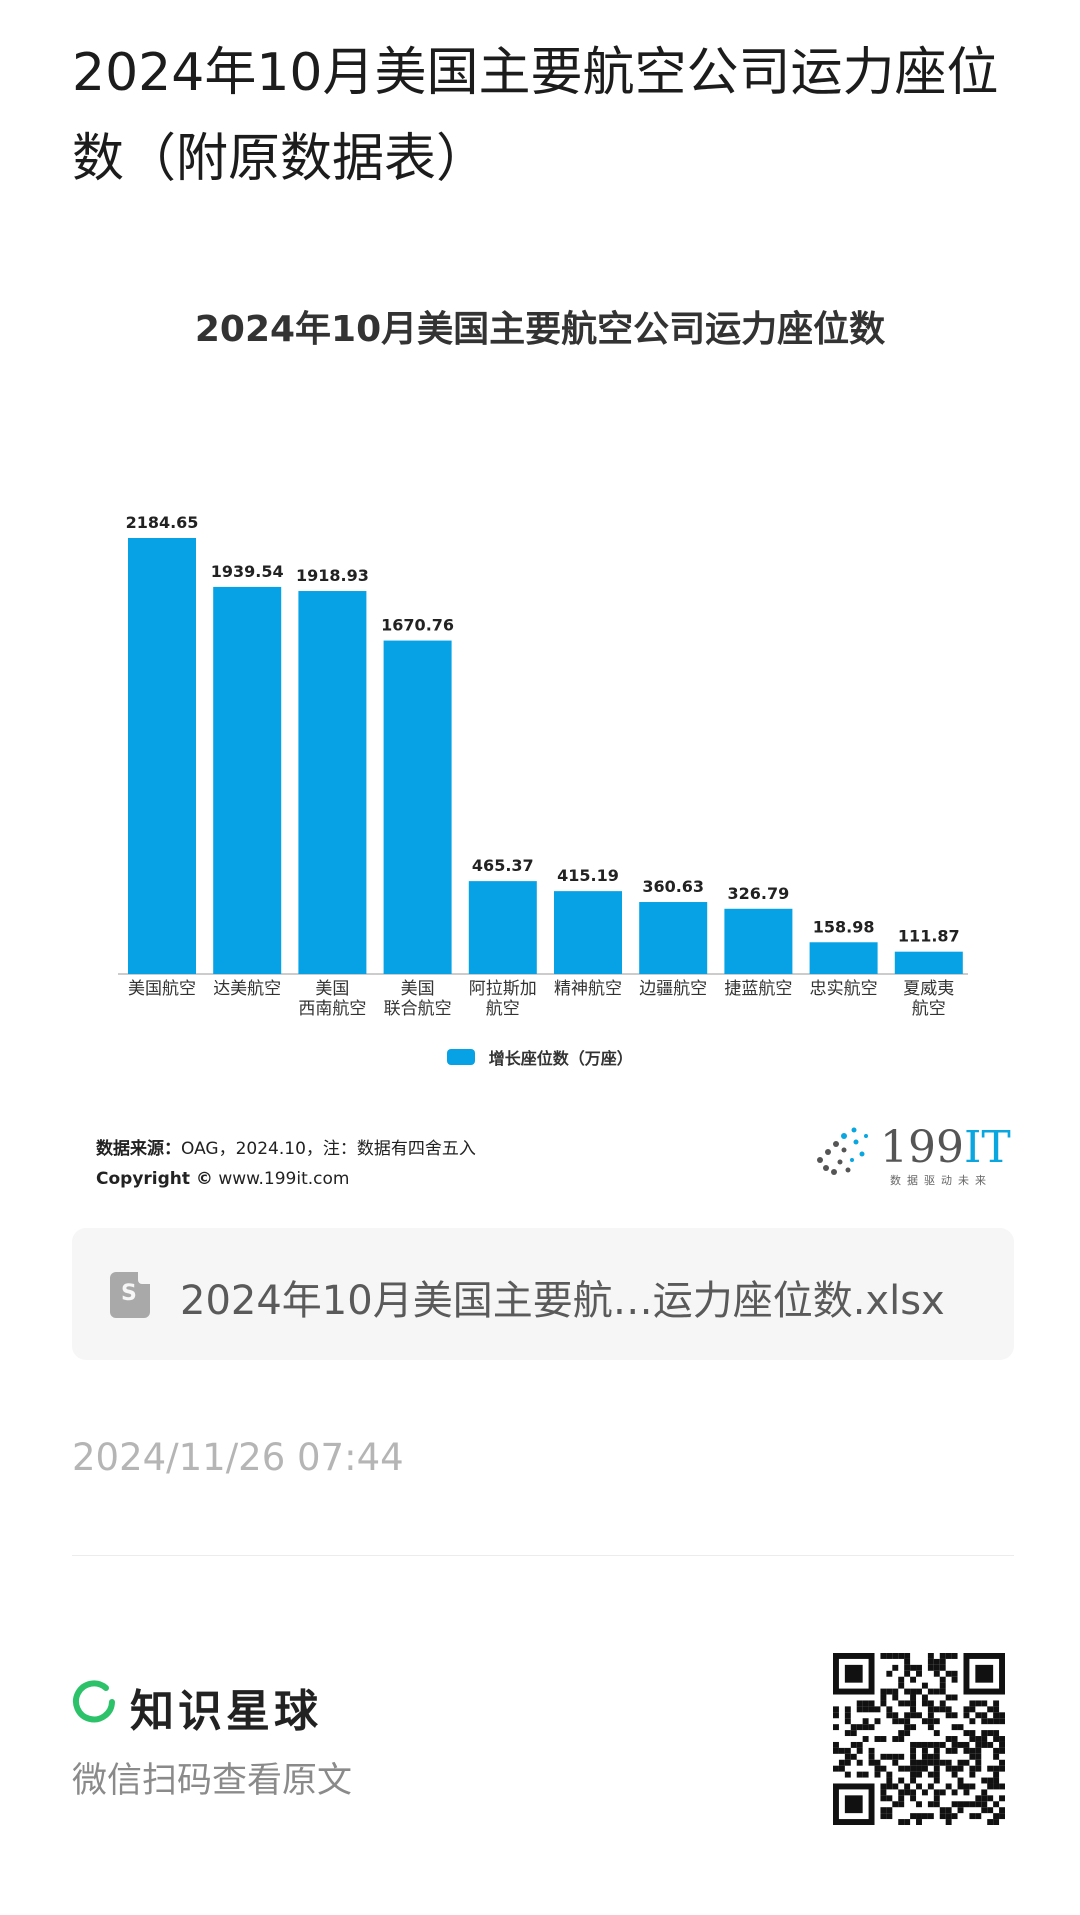 This screenshot has width=1080, height=1915. I want to click on bar-value-label: 1918.93, so click(332, 575).